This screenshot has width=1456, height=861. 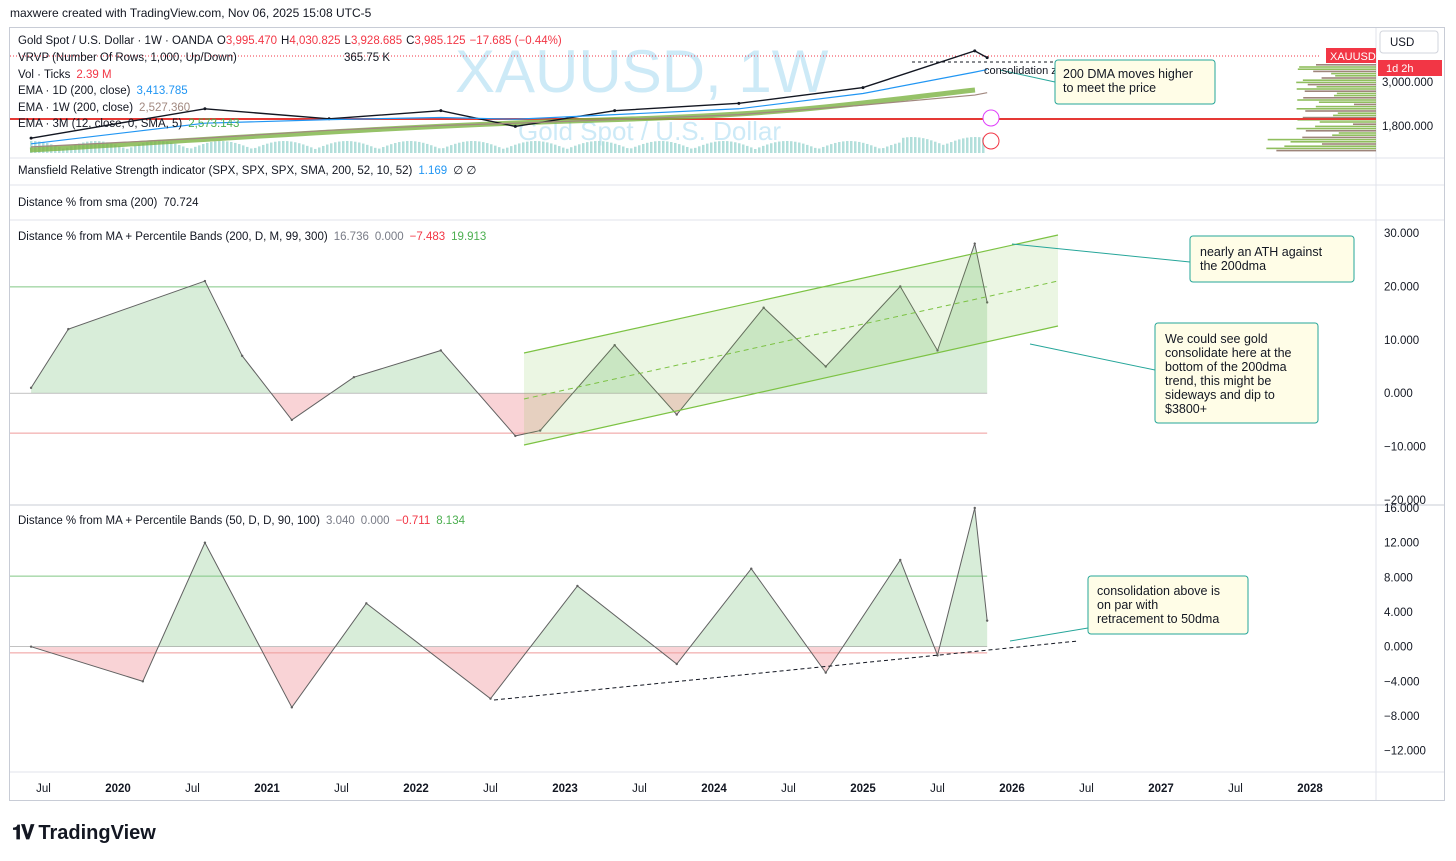 I want to click on ath-note-box, so click(x=1272, y=259).